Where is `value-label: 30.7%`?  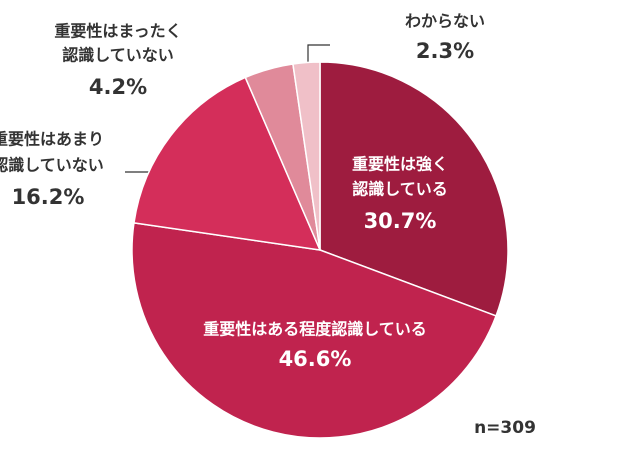 value-label: 30.7% is located at coordinates (400, 221).